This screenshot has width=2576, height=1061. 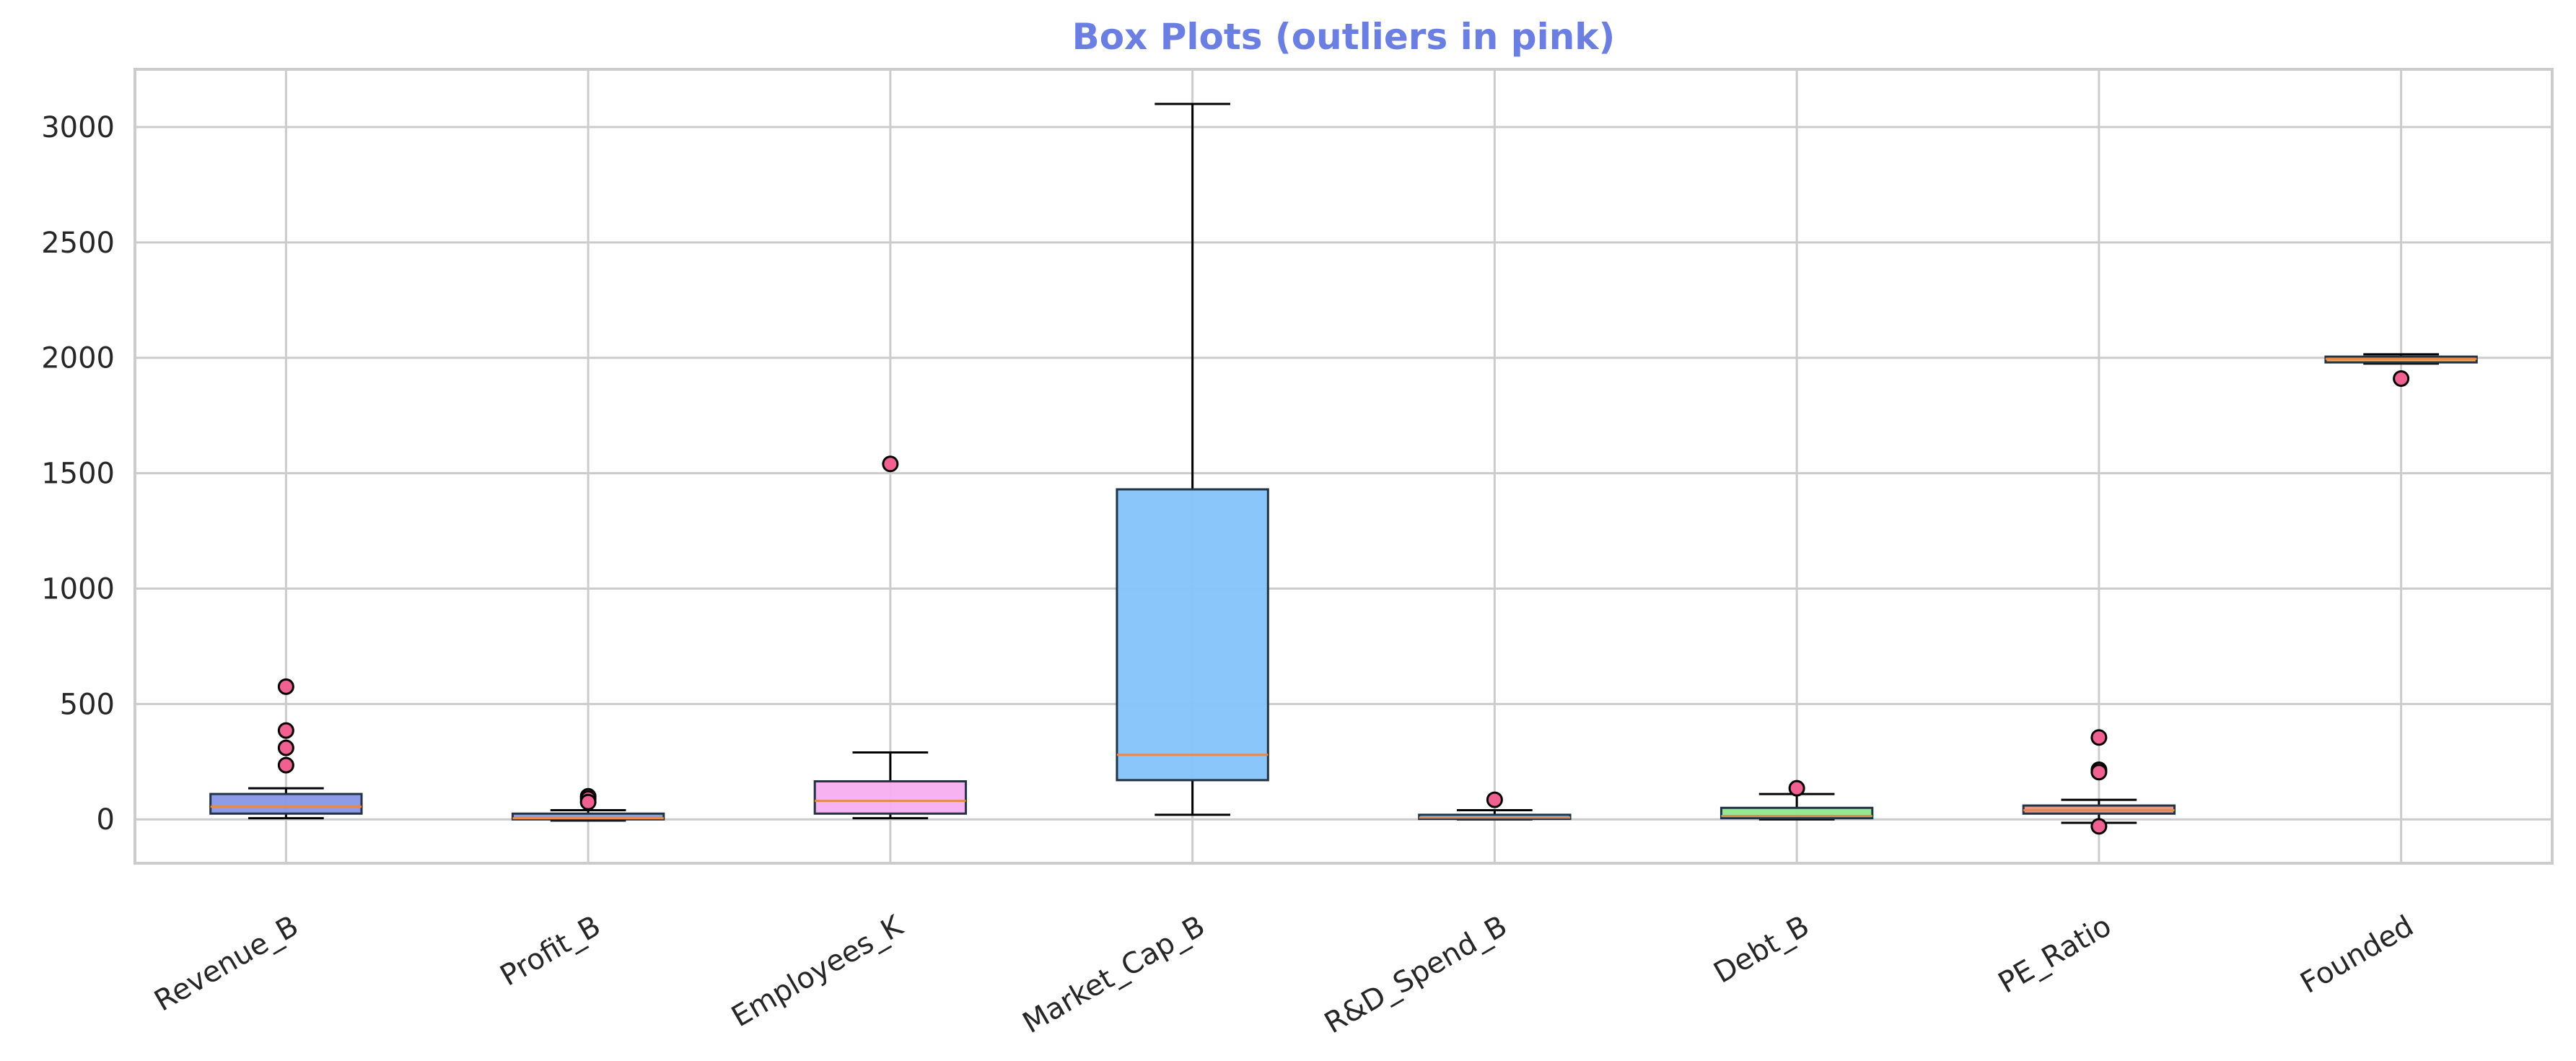 What do you see at coordinates (87, 704) in the screenshot?
I see `y-tick-label: 500` at bounding box center [87, 704].